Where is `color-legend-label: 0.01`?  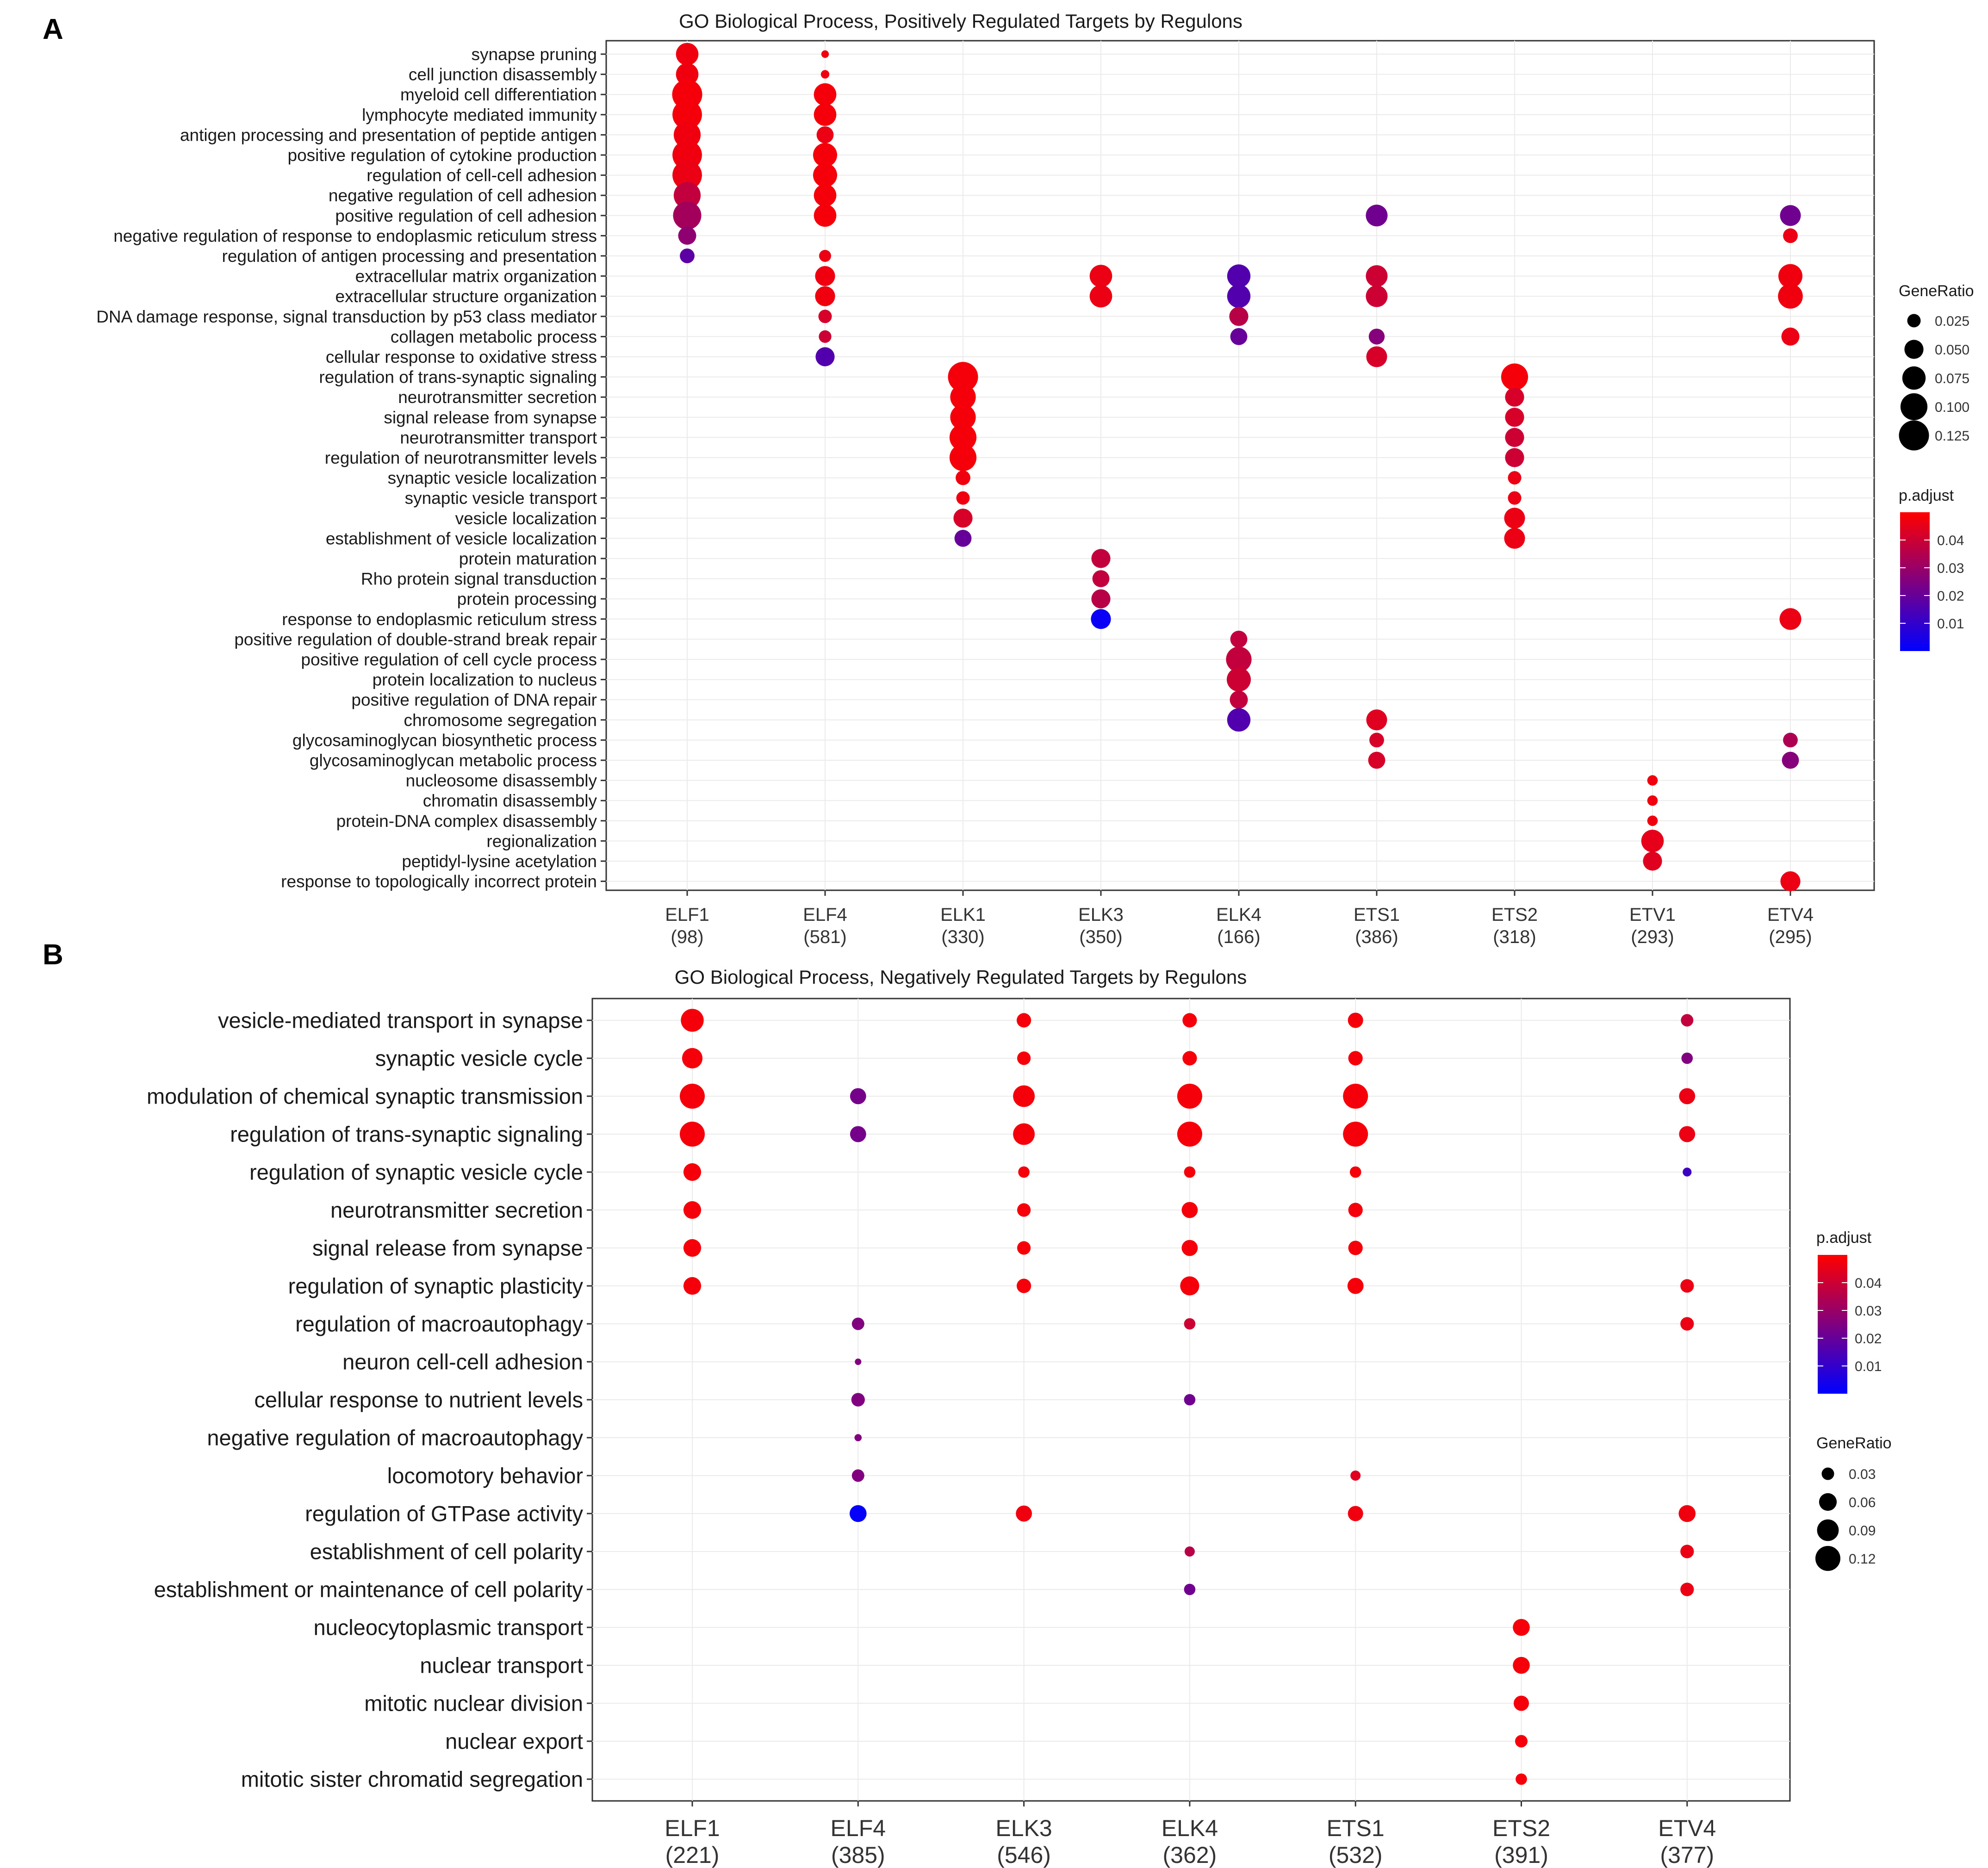 color-legend-label: 0.01 is located at coordinates (1868, 1366).